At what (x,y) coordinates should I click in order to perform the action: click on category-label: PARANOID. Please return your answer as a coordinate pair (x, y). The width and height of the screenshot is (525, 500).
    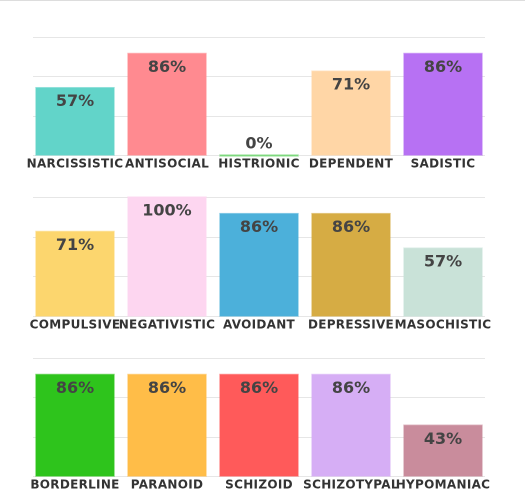
    Looking at the image, I should click on (167, 485).